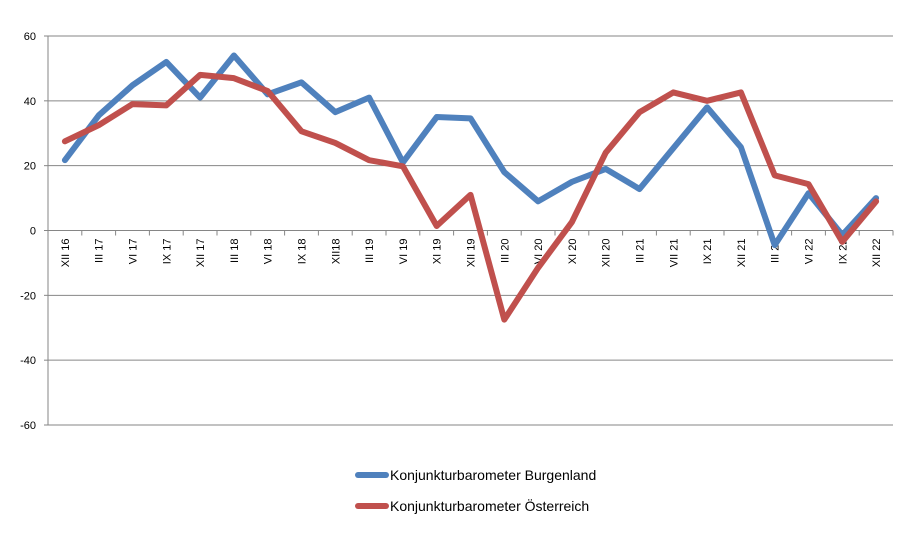 The image size is (900, 545). What do you see at coordinates (708, 252) in the screenshot?
I see `x-tick-label: IX 21` at bounding box center [708, 252].